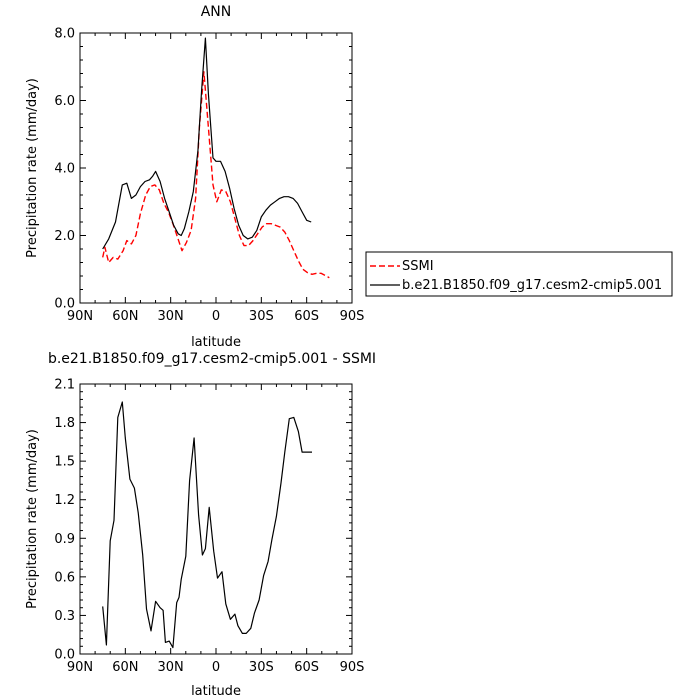 The width and height of the screenshot is (700, 700). Describe the element at coordinates (64, 34) in the screenshot. I see `y-tick-label: 8.0` at that location.